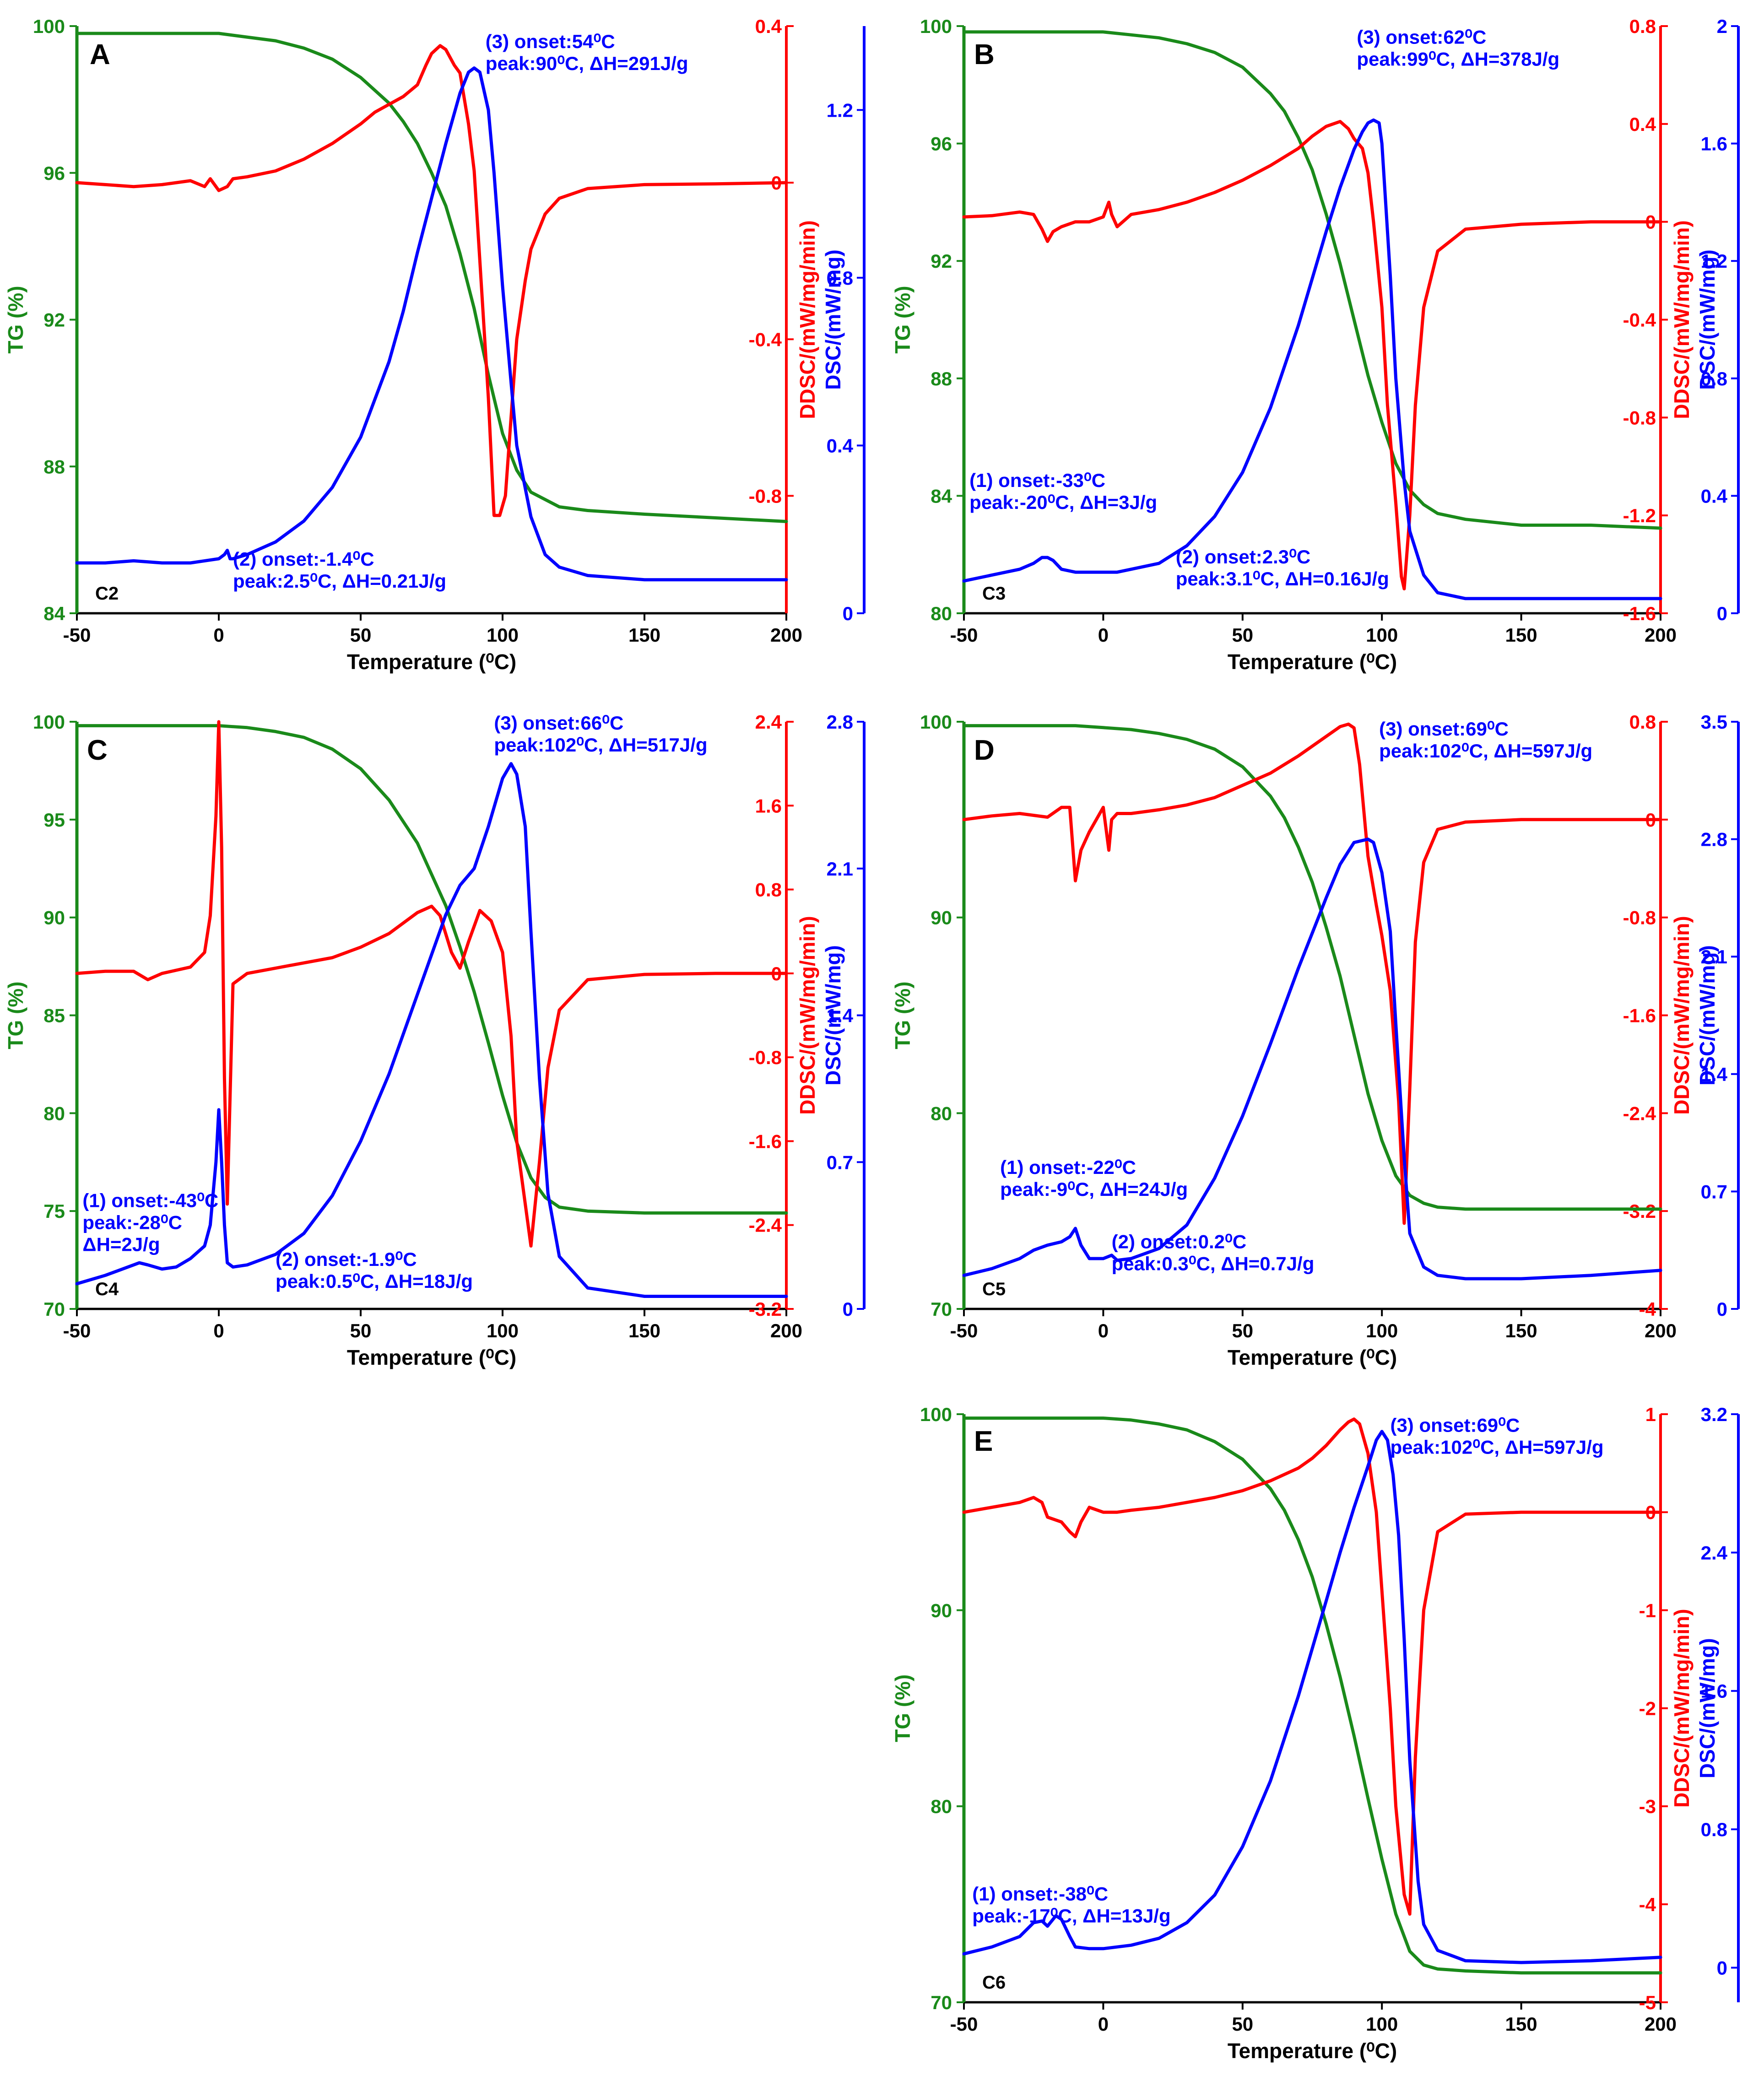 This screenshot has width=1764, height=2081. Describe the element at coordinates (54, 320) in the screenshot. I see `tg-tick-label: 92` at that location.